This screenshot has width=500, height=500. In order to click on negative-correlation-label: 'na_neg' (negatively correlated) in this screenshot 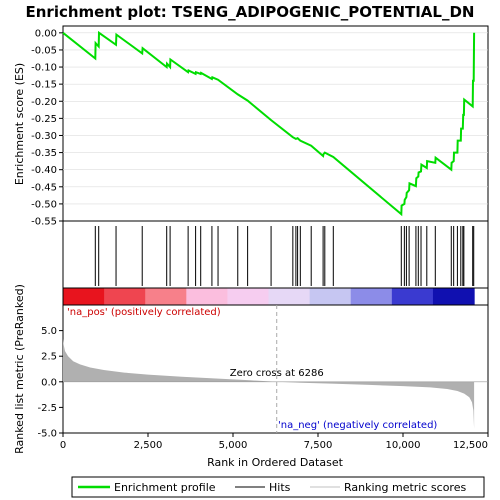, I will do `click(357, 425)`.